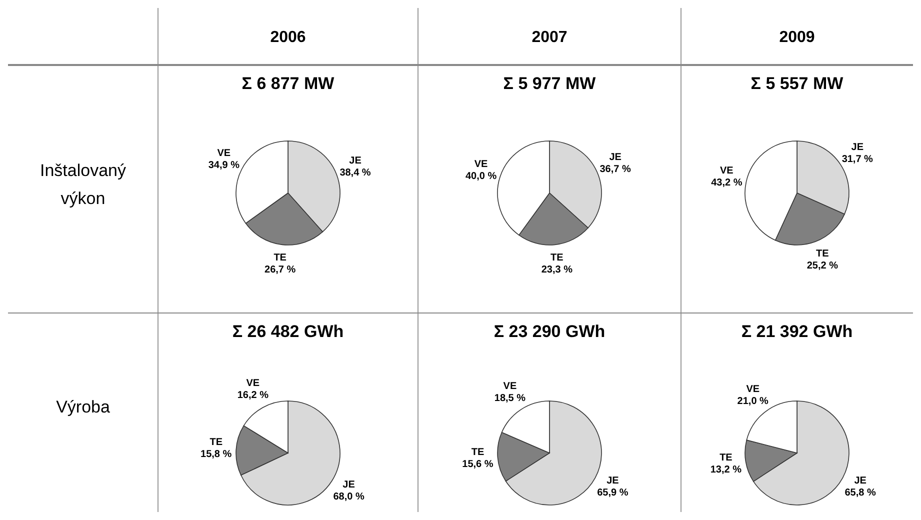 This screenshot has width=921, height=520. What do you see at coordinates (481, 176) in the screenshot?
I see `data-label: 40,0 %` at bounding box center [481, 176].